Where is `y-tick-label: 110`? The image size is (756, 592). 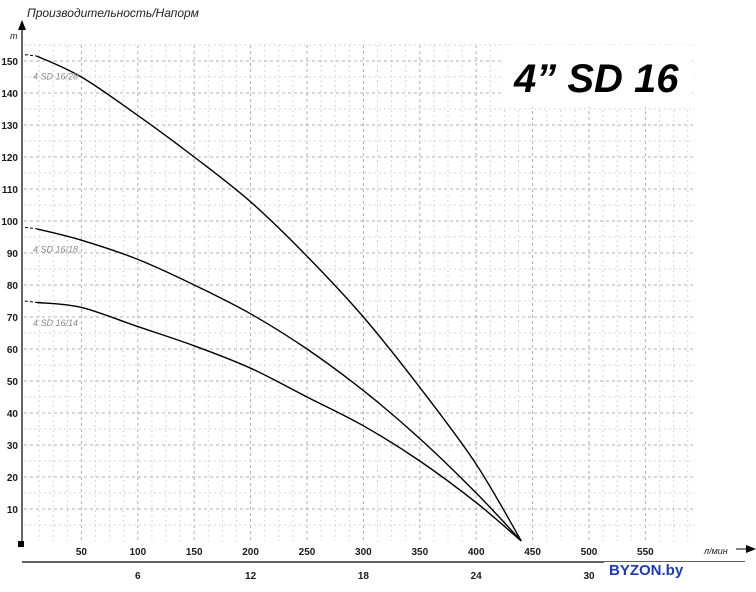 y-tick-label: 110 is located at coordinates (10, 190).